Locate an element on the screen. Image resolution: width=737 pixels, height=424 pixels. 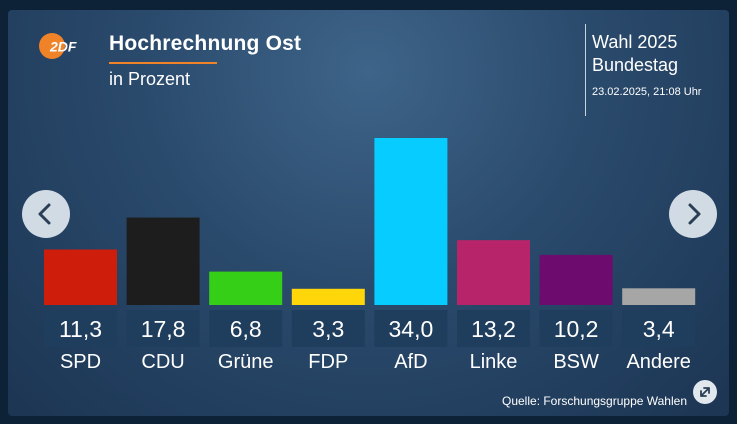
value-label-cdu: 17,8 is located at coordinates (163, 329).